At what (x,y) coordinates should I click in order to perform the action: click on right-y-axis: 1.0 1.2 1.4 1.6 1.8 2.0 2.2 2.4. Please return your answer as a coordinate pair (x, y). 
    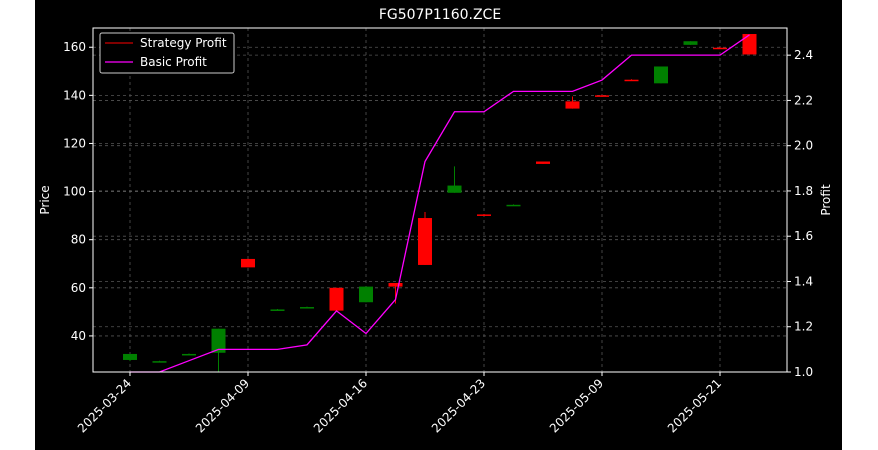
    Looking at the image, I should click on (800, 213).